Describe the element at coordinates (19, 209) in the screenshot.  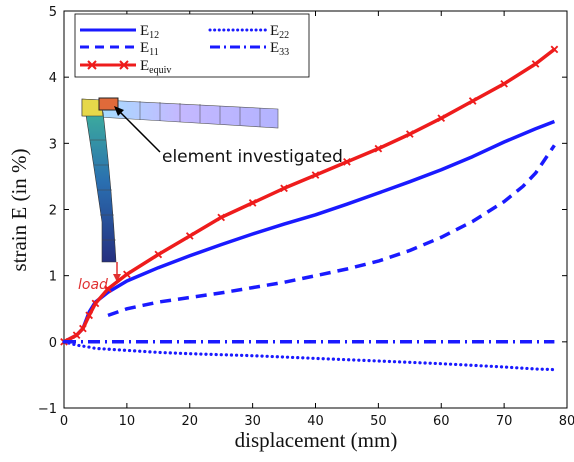
I see `y-axis-label: strain E (in %)` at that location.